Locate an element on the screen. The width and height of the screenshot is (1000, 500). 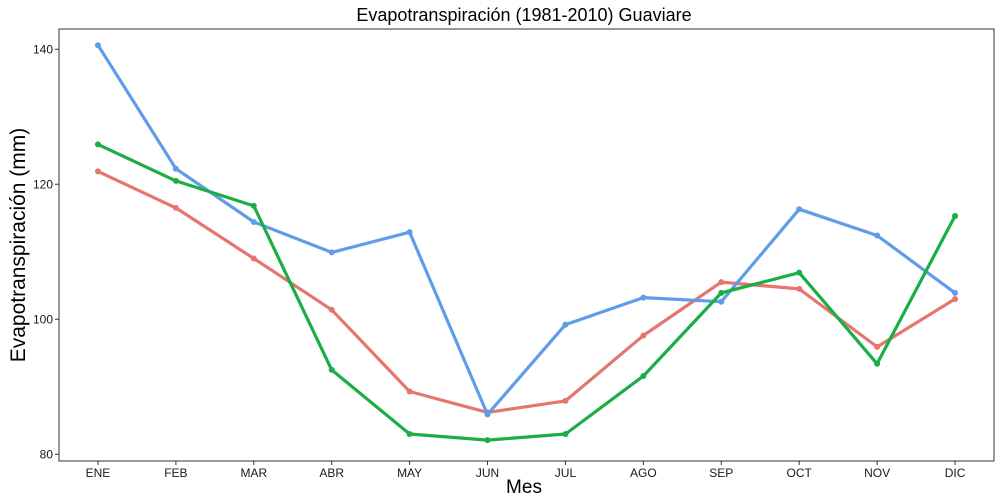
x-tick-label: JUL is located at coordinates (566, 473).